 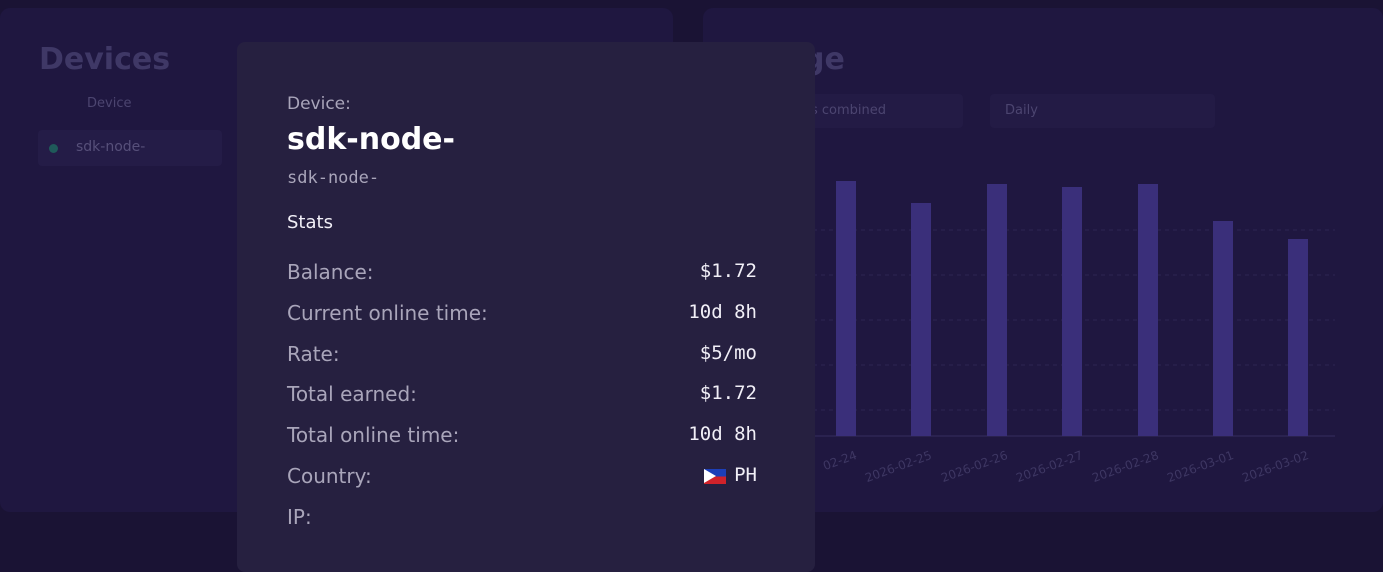 What do you see at coordinates (522, 275) in the screenshot?
I see `stat-row: Balance: $1.72` at bounding box center [522, 275].